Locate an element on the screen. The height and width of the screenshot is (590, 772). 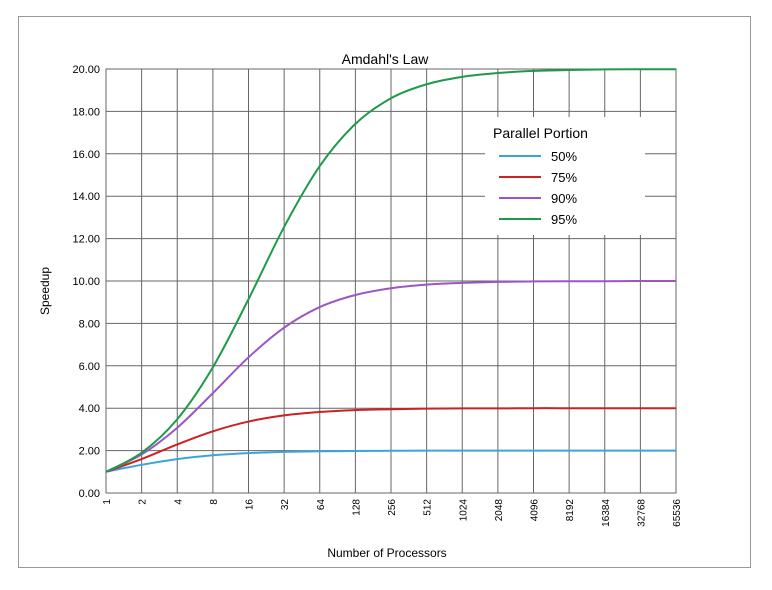
y-tick-label: 4.00 is located at coordinates (89, 409).